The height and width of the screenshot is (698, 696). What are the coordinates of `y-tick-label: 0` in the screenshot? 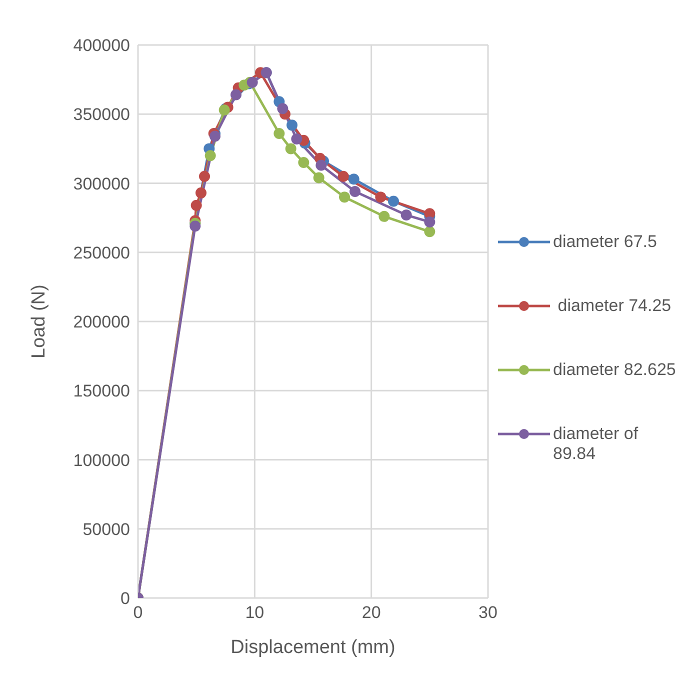 It's located at (125, 598).